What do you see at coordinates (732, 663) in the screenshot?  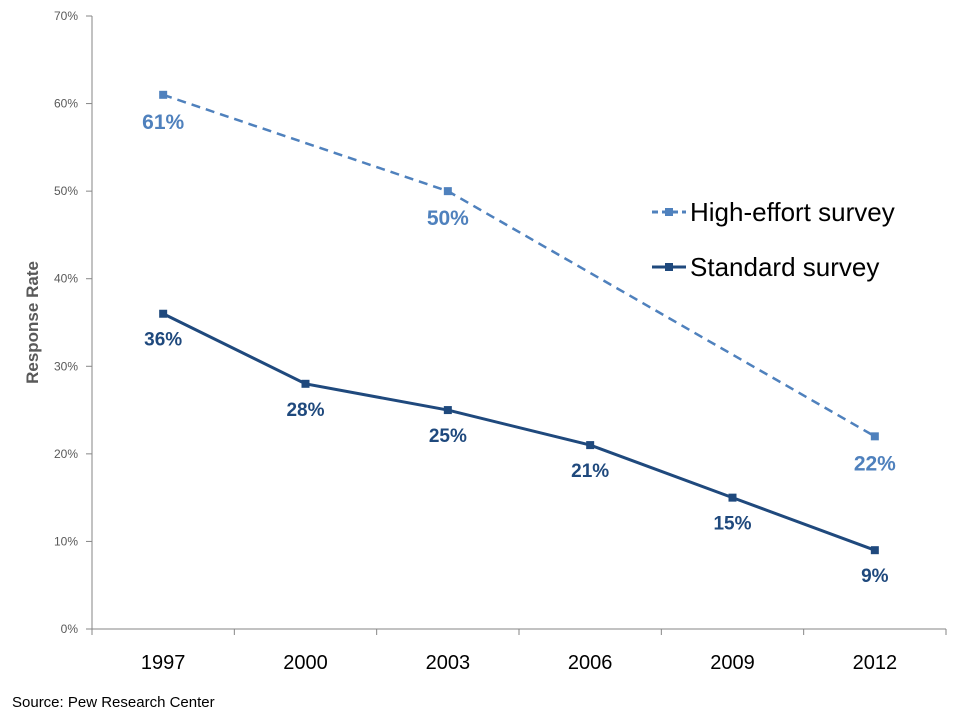 I see `x-tick-label: 2009` at bounding box center [732, 663].